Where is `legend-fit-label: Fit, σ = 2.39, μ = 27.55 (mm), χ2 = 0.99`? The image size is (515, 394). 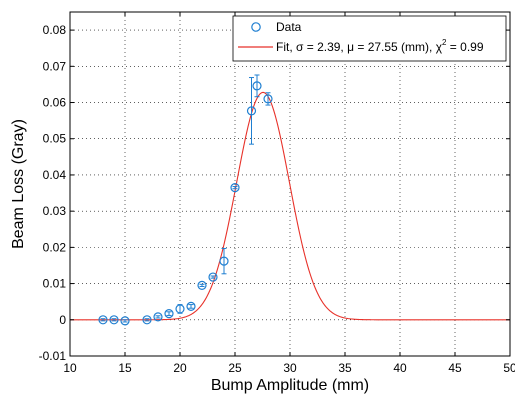
legend-fit-label: Fit, σ = 2.39, μ = 27.55 (mm), χ2 = 0.99 is located at coordinates (380, 46).